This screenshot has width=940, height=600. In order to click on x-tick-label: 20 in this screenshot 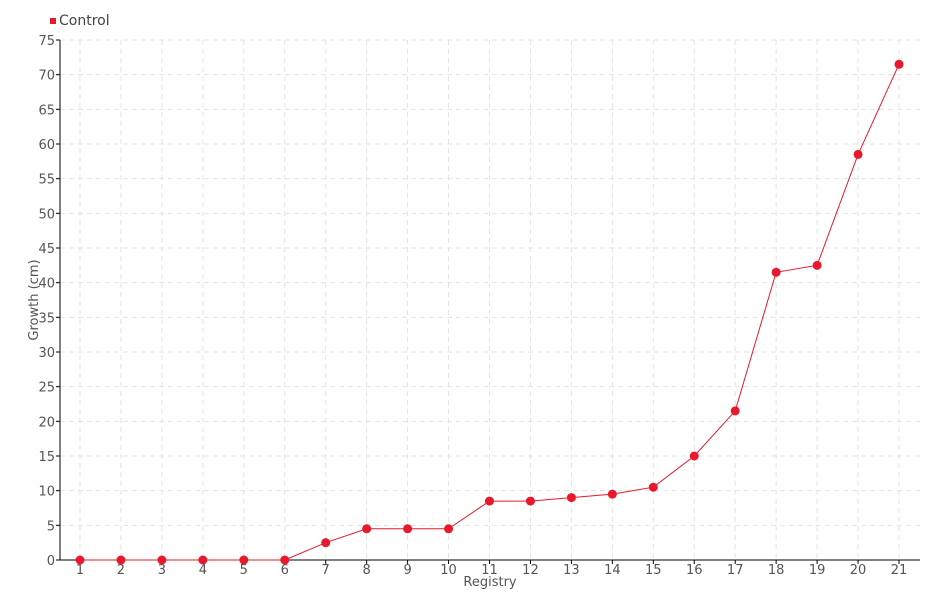, I will do `click(858, 570)`.